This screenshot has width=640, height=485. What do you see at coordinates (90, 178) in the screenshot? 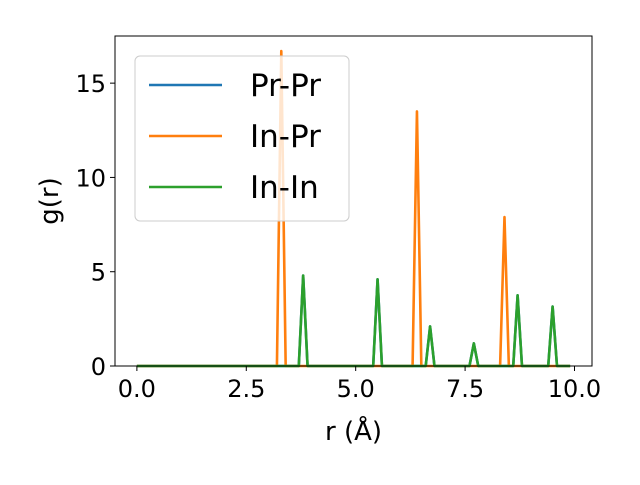
I see `y-tick-label: 10` at bounding box center [90, 178].